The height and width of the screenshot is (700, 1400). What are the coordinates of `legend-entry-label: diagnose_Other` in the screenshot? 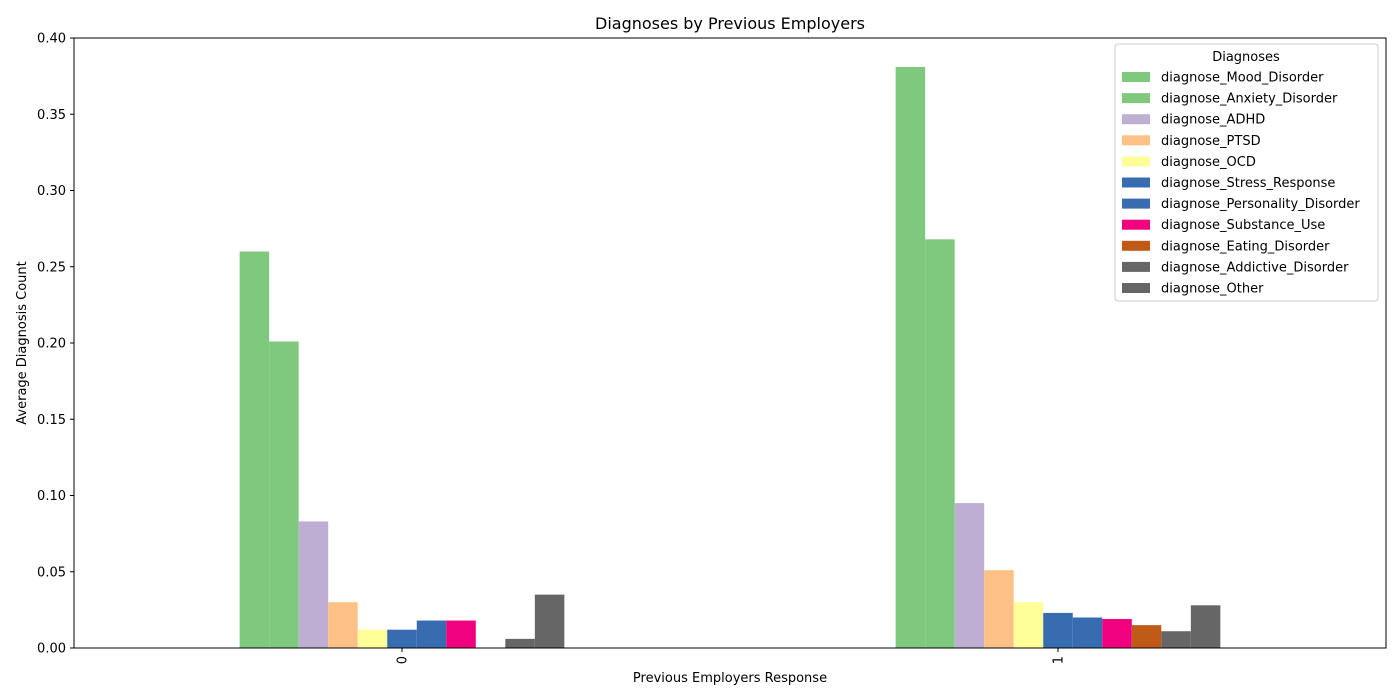 It's located at (1212, 289).